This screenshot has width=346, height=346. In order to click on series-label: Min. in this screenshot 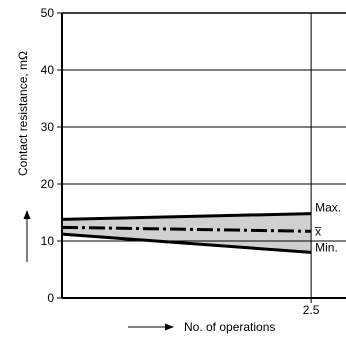, I will do `click(326, 247)`.